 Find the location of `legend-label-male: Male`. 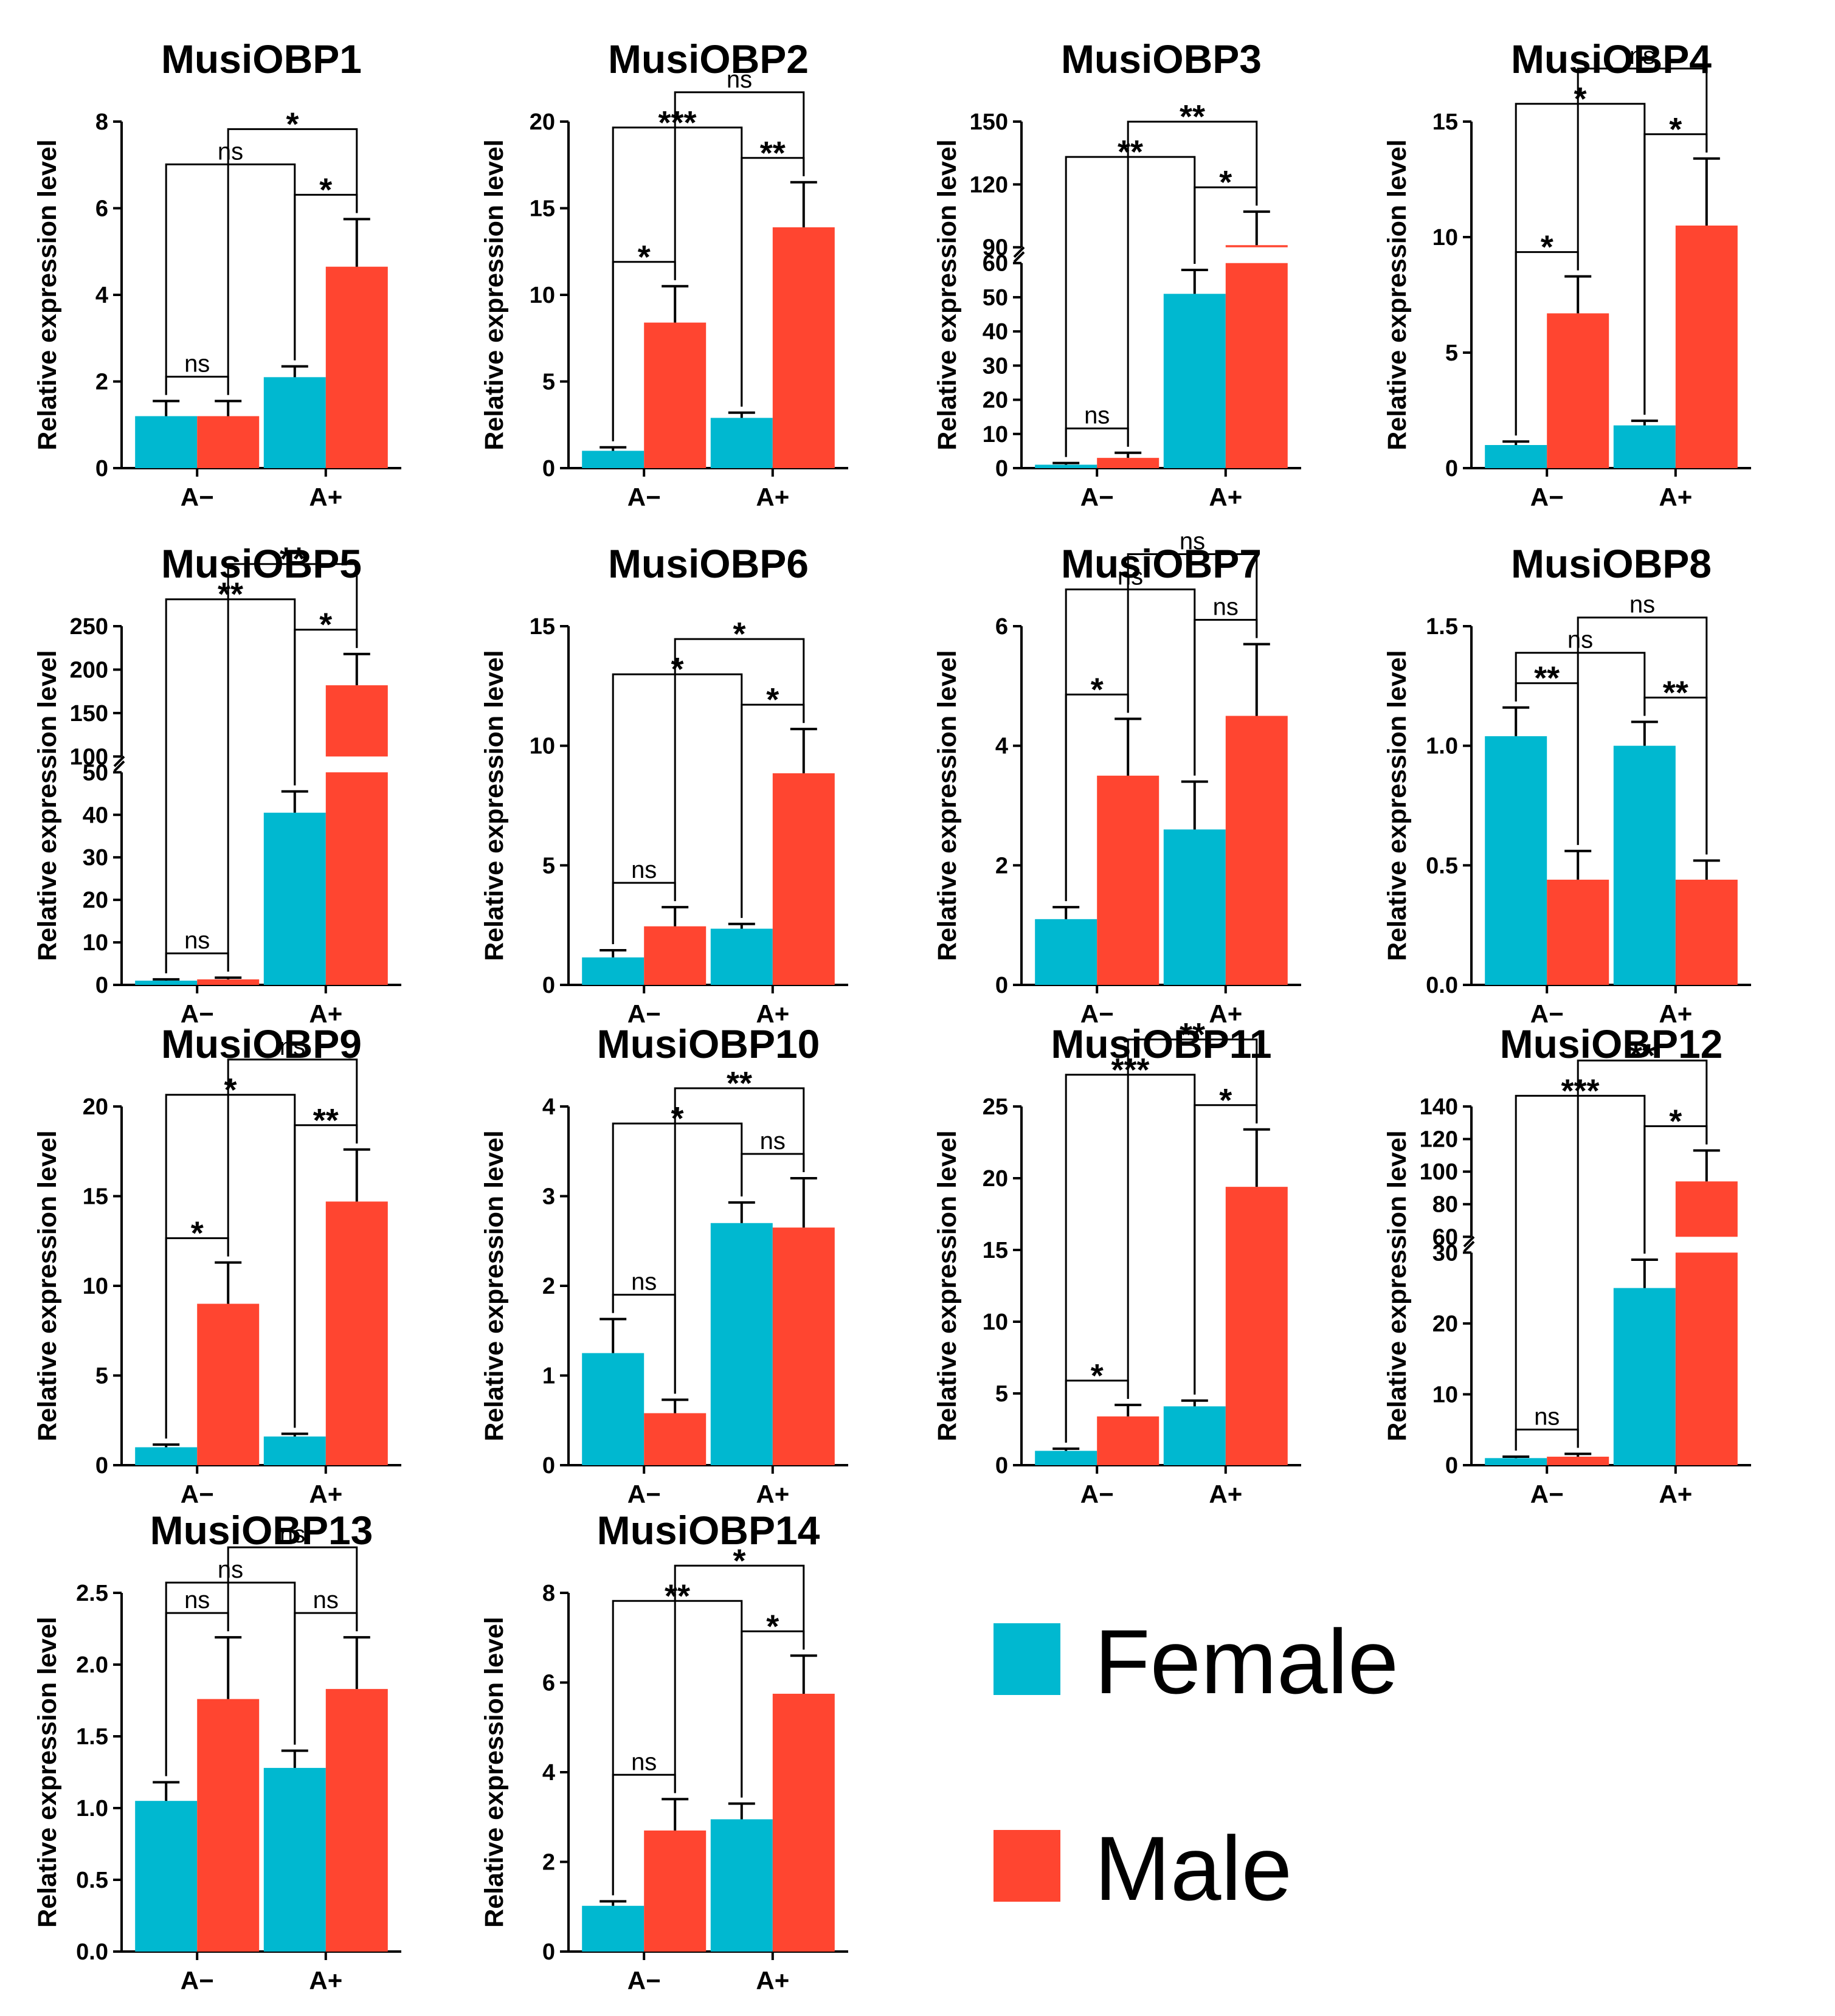

legend-label-male: Male is located at coordinates (1193, 1868).